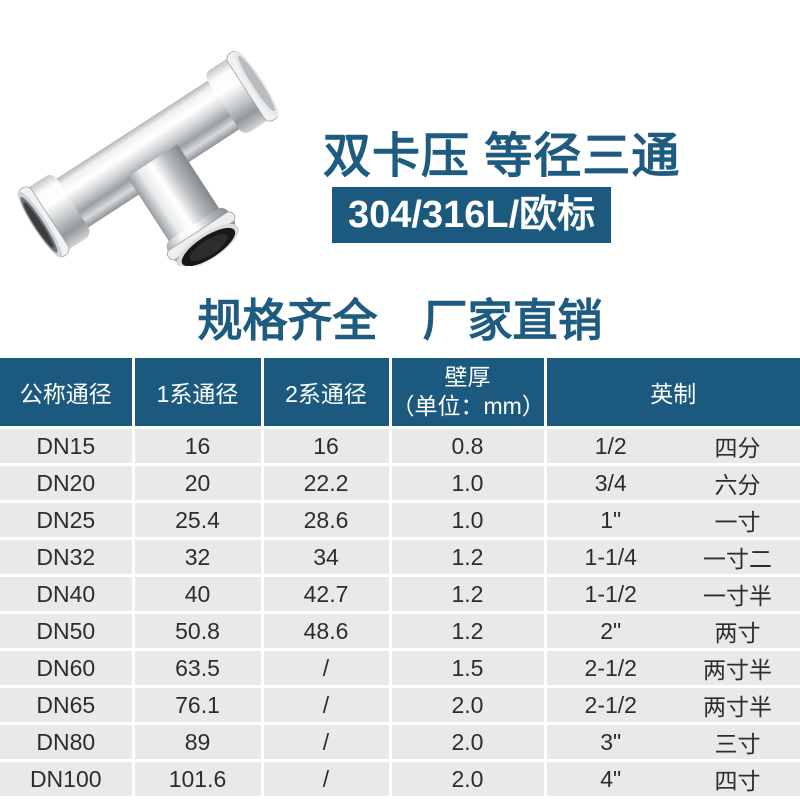  I want to click on table-cell: 一寸, so click(737, 519).